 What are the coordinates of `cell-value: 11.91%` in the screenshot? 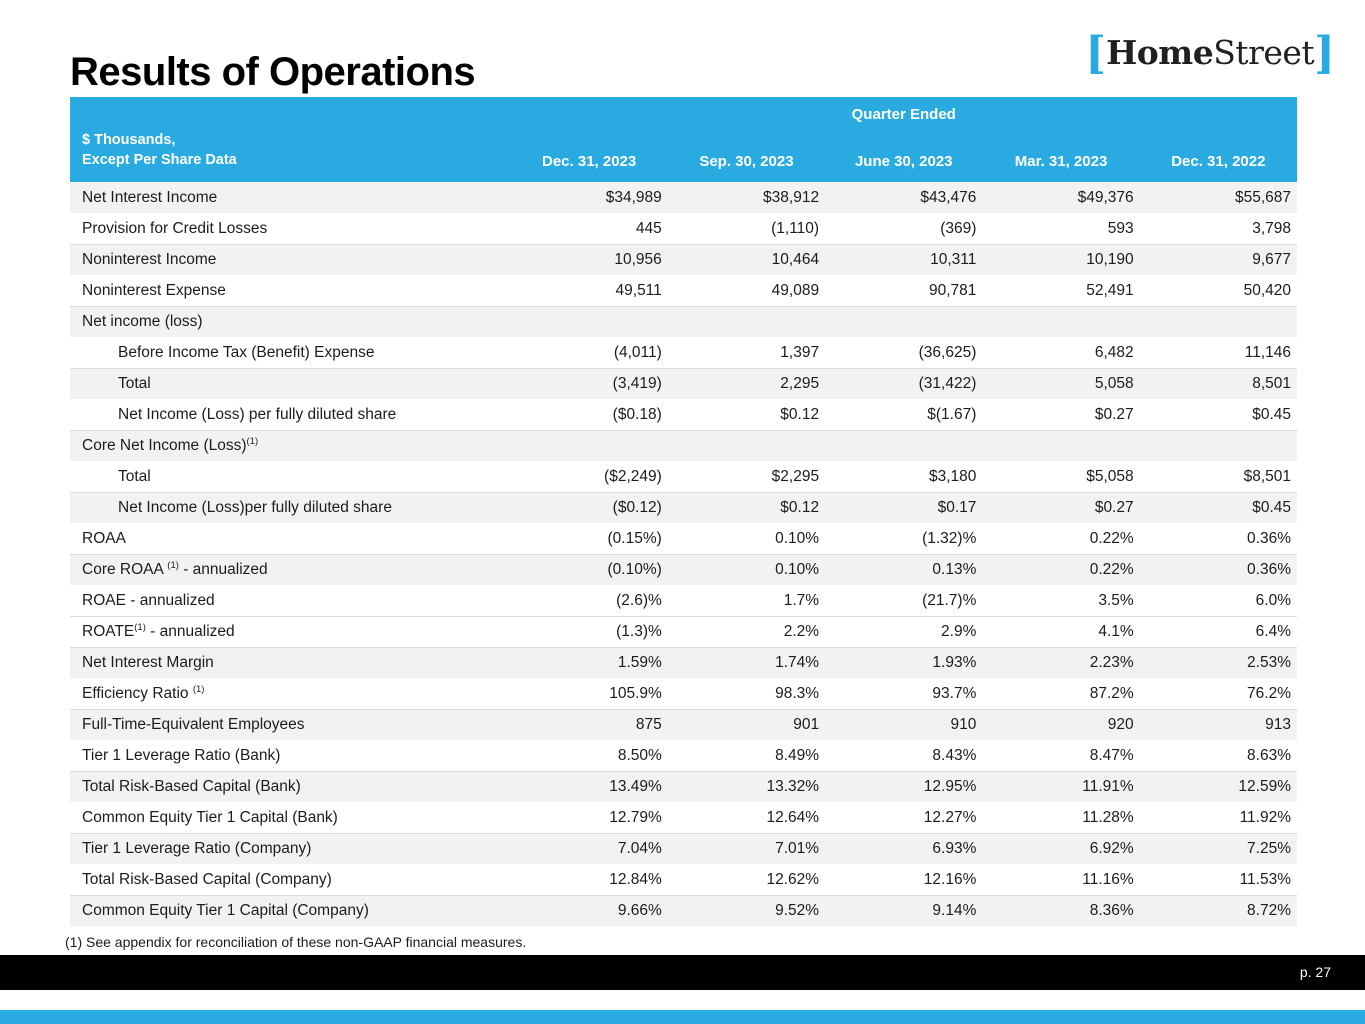 It's located at (1108, 787).